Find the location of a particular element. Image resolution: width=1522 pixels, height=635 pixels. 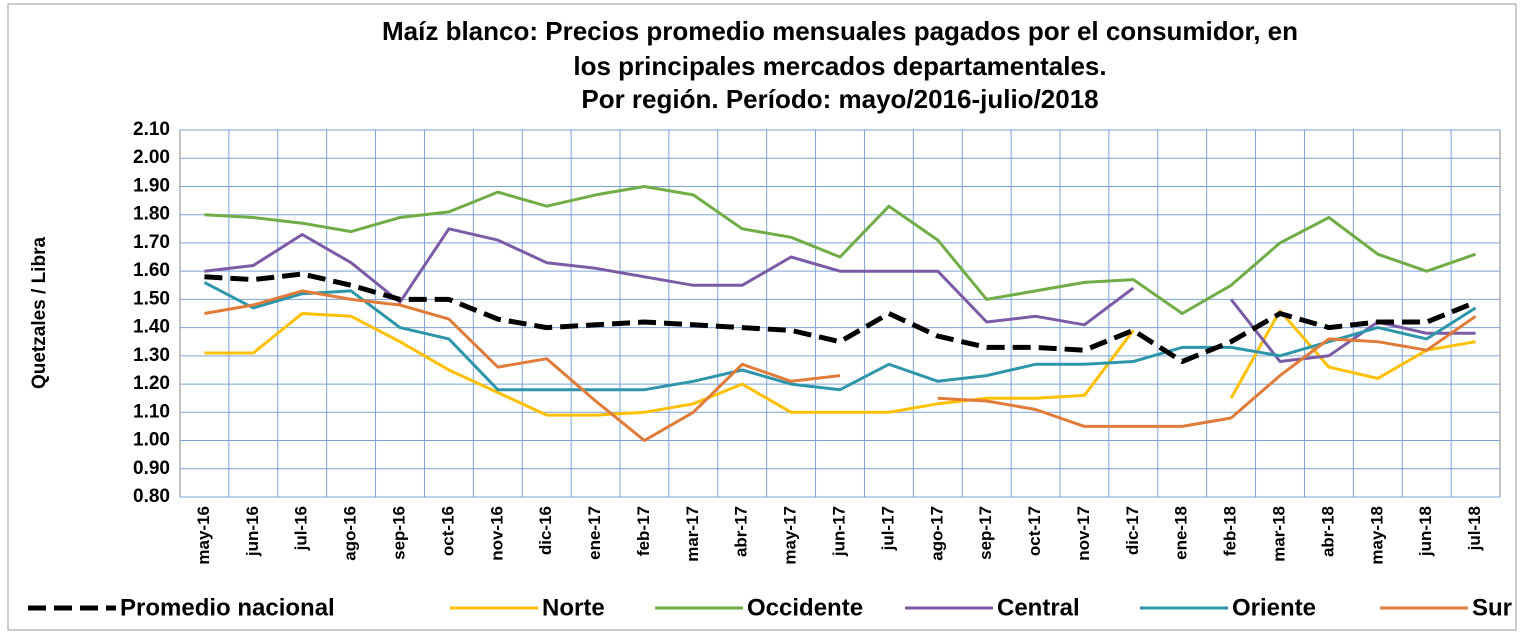

x-tick-label: sep-17 is located at coordinates (985, 533).